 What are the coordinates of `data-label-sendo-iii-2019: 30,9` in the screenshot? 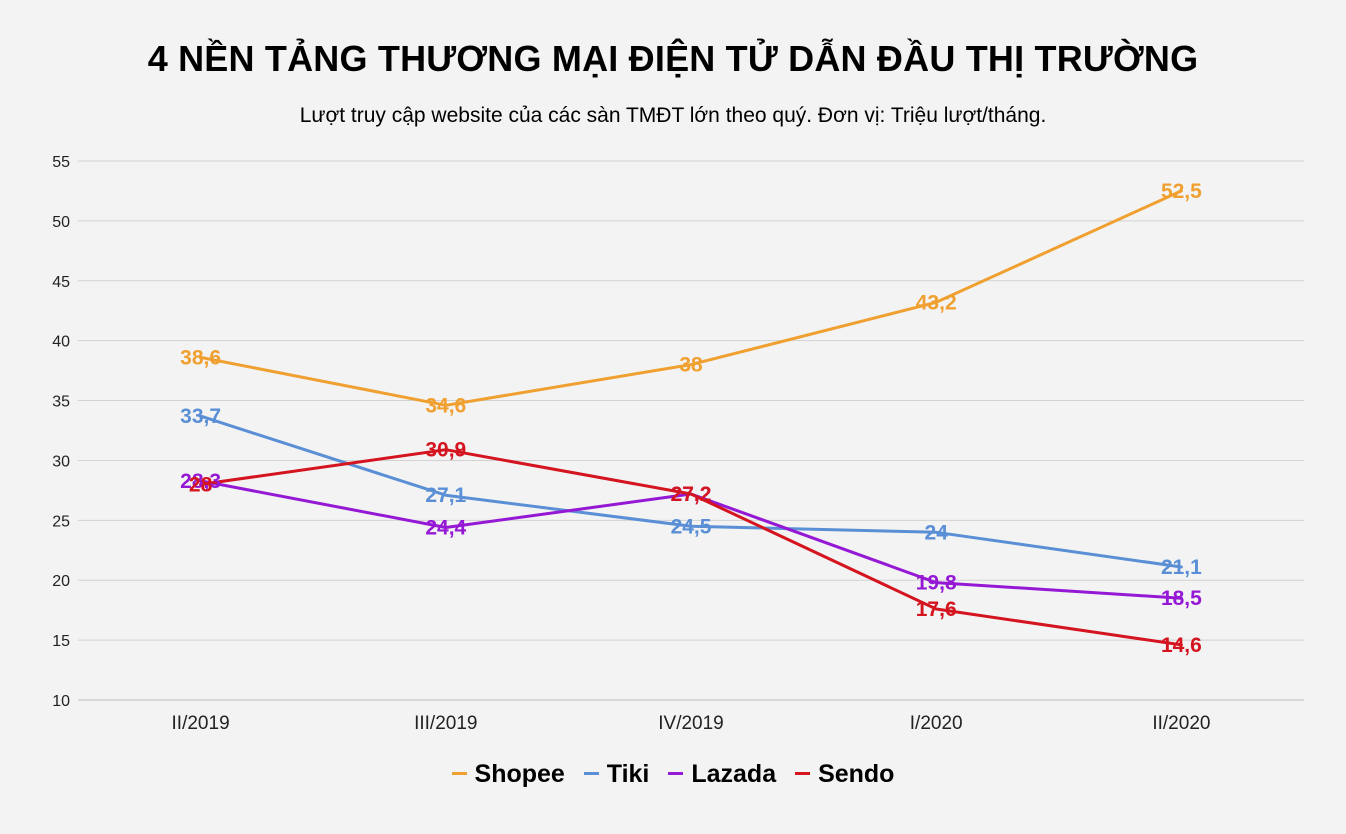 It's located at (445, 450).